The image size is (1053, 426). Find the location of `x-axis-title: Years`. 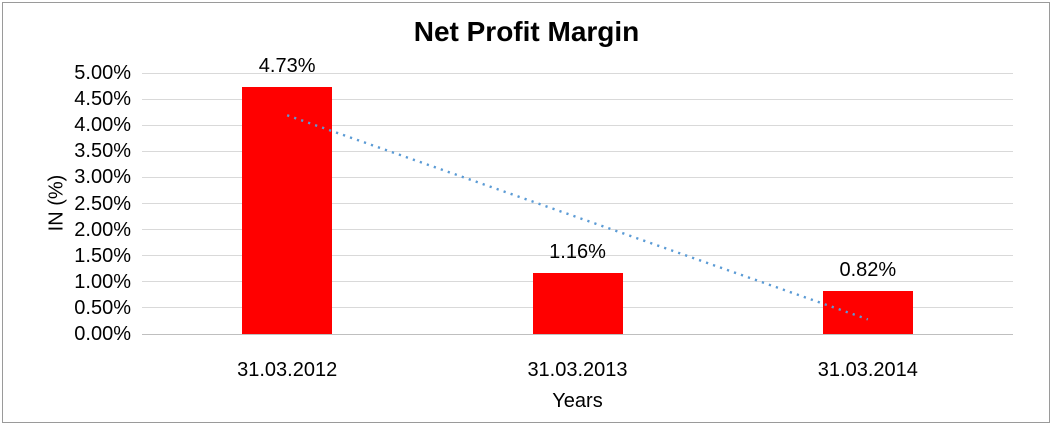

x-axis-title: Years is located at coordinates (577, 401).